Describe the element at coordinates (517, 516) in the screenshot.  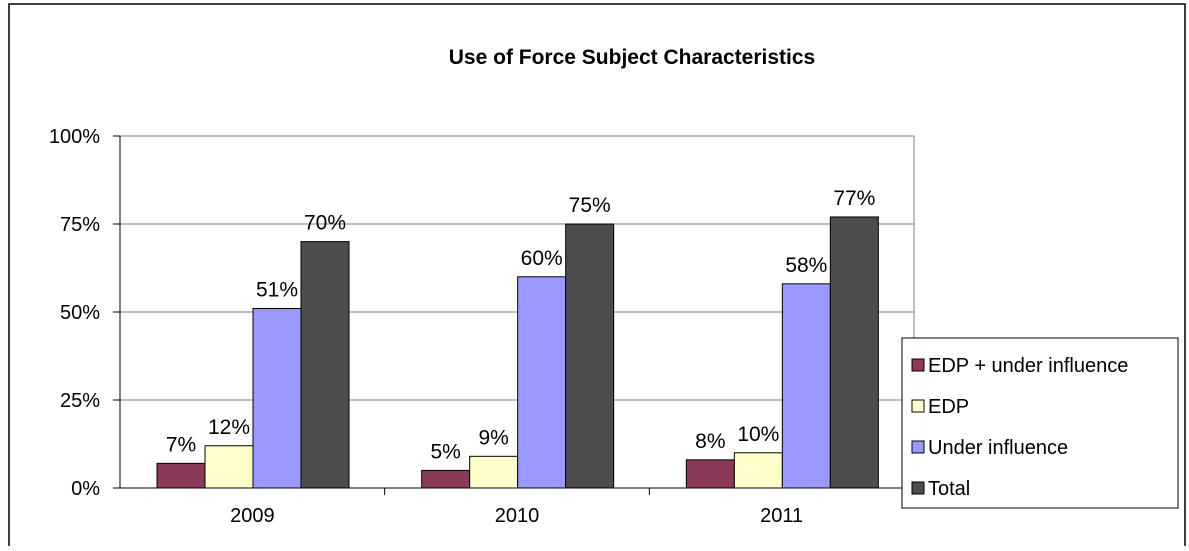
I see `x-tick-label: 2010` at that location.